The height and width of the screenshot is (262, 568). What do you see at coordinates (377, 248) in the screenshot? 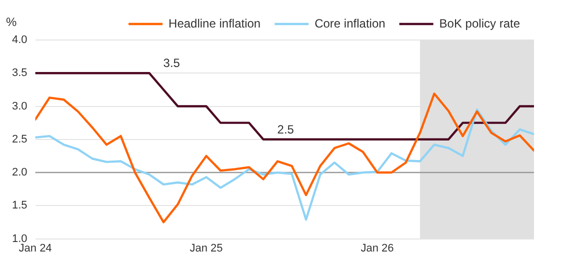
I see `x-tick-label: Jan 26` at bounding box center [377, 248].